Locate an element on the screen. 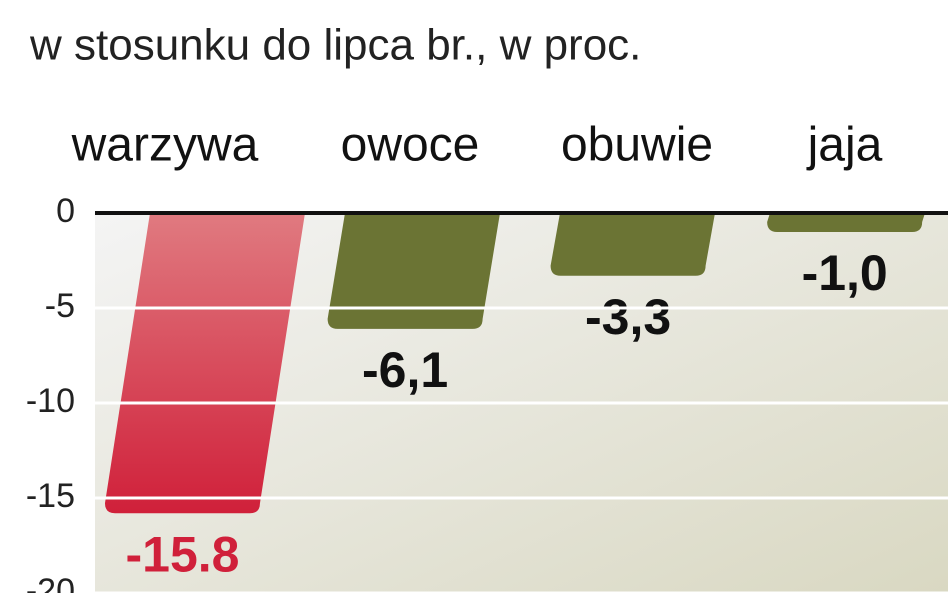 Image resolution: width=948 pixels, height=593 pixels. y-tick-label: -15 is located at coordinates (50, 496).